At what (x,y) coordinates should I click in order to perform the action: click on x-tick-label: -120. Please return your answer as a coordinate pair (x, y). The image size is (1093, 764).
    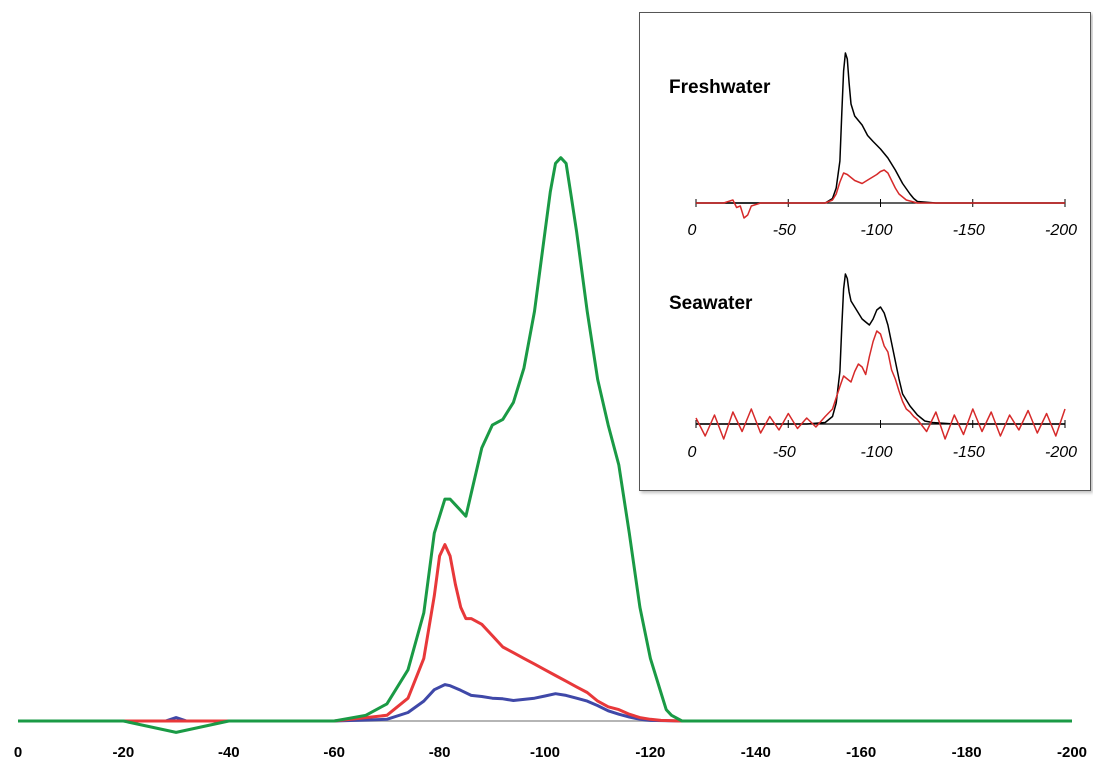
    Looking at the image, I should click on (650, 752).